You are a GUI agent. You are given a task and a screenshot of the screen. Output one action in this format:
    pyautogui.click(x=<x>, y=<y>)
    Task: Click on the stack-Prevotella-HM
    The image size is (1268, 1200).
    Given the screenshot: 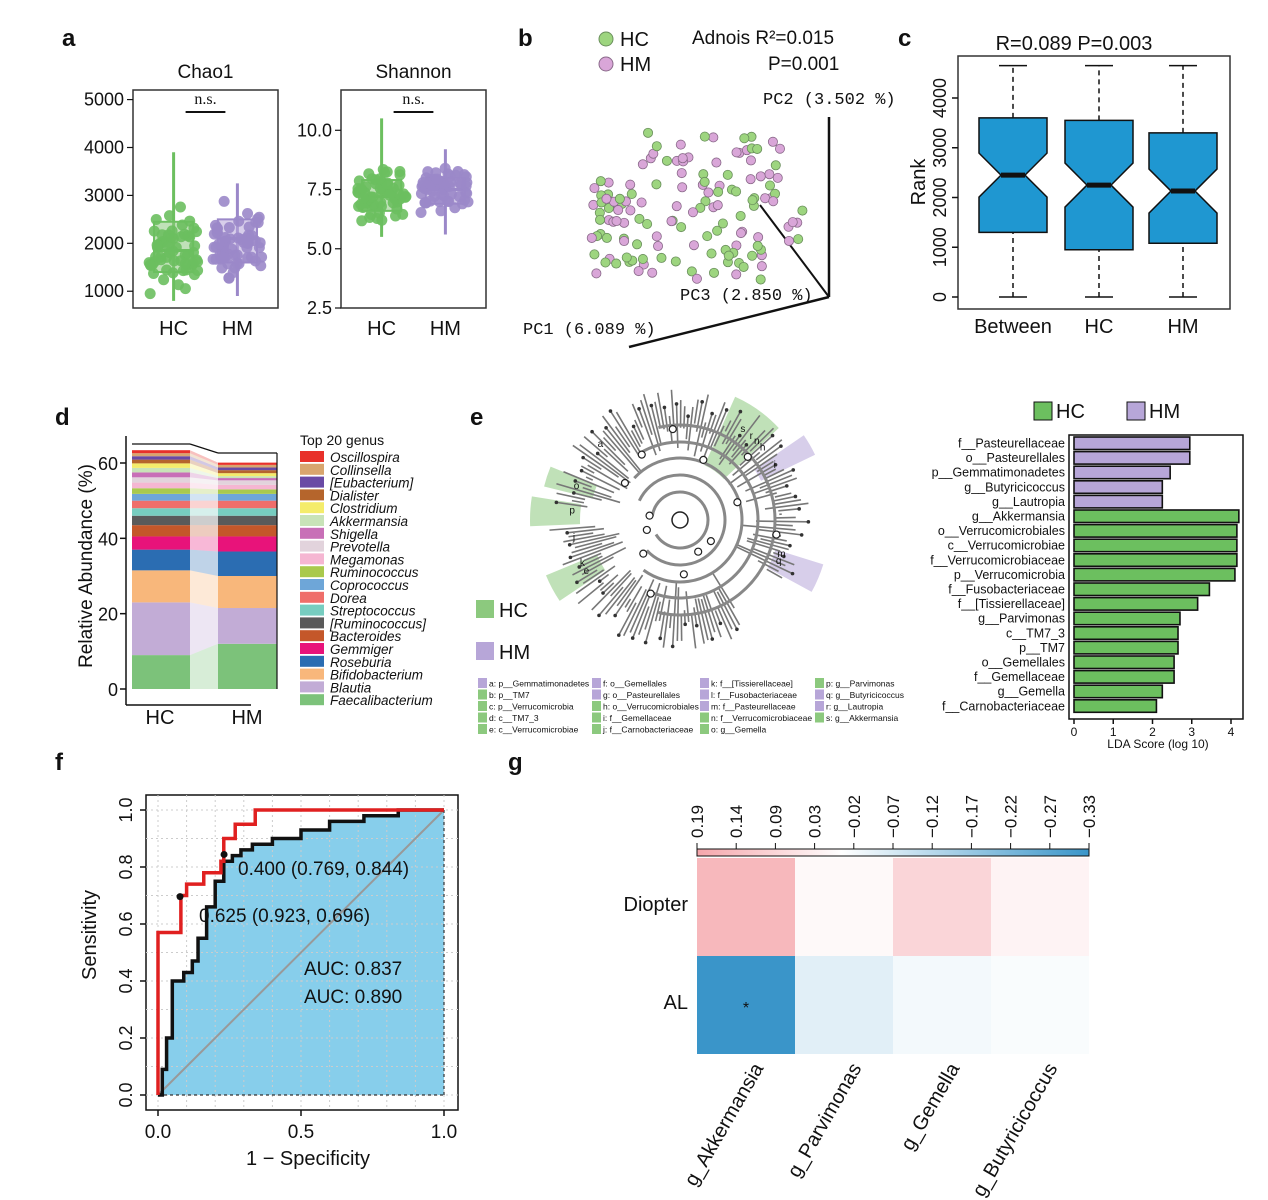 What is the action you would take?
    pyautogui.click(x=247, y=482)
    